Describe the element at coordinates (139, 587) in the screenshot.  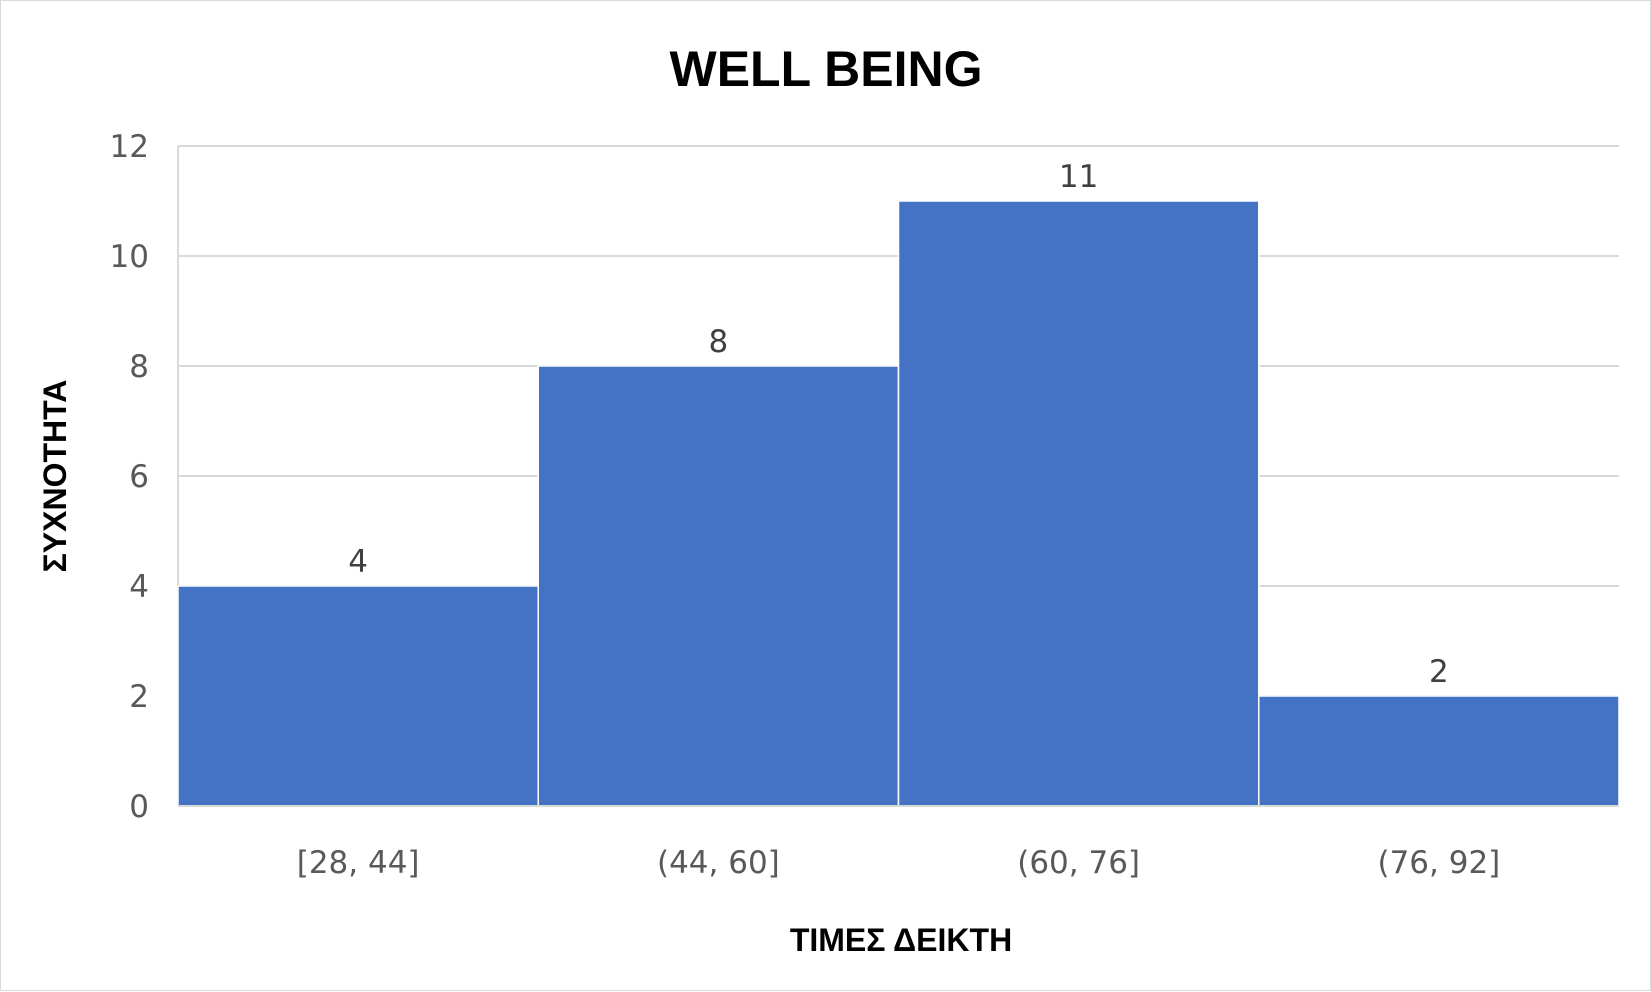
I see `y-tick-label: 4` at that location.